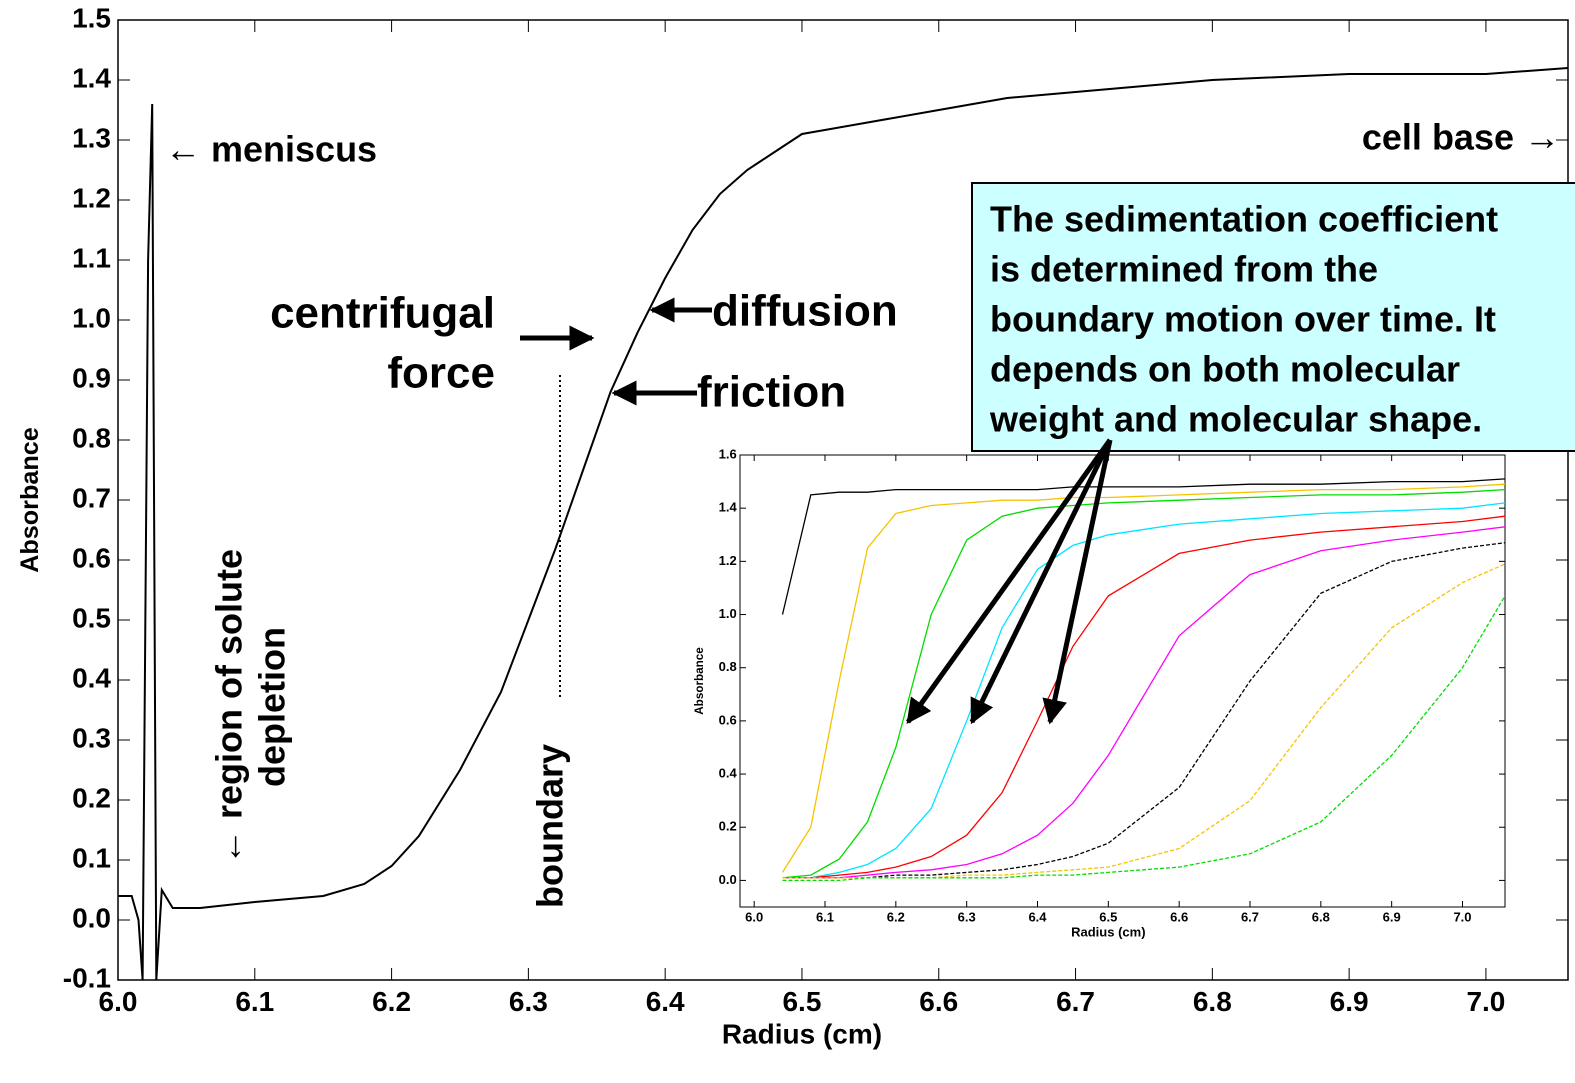  I want to click on y-tick-label: -0.1, so click(87, 977).